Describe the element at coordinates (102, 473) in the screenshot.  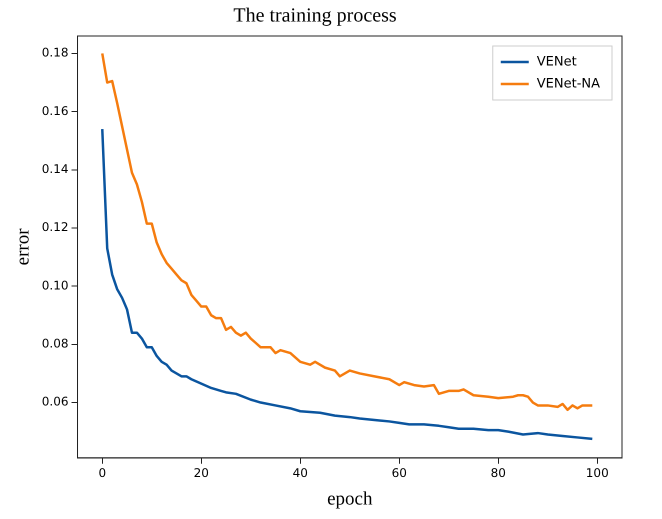
I see `x-tick-label: 0` at that location.